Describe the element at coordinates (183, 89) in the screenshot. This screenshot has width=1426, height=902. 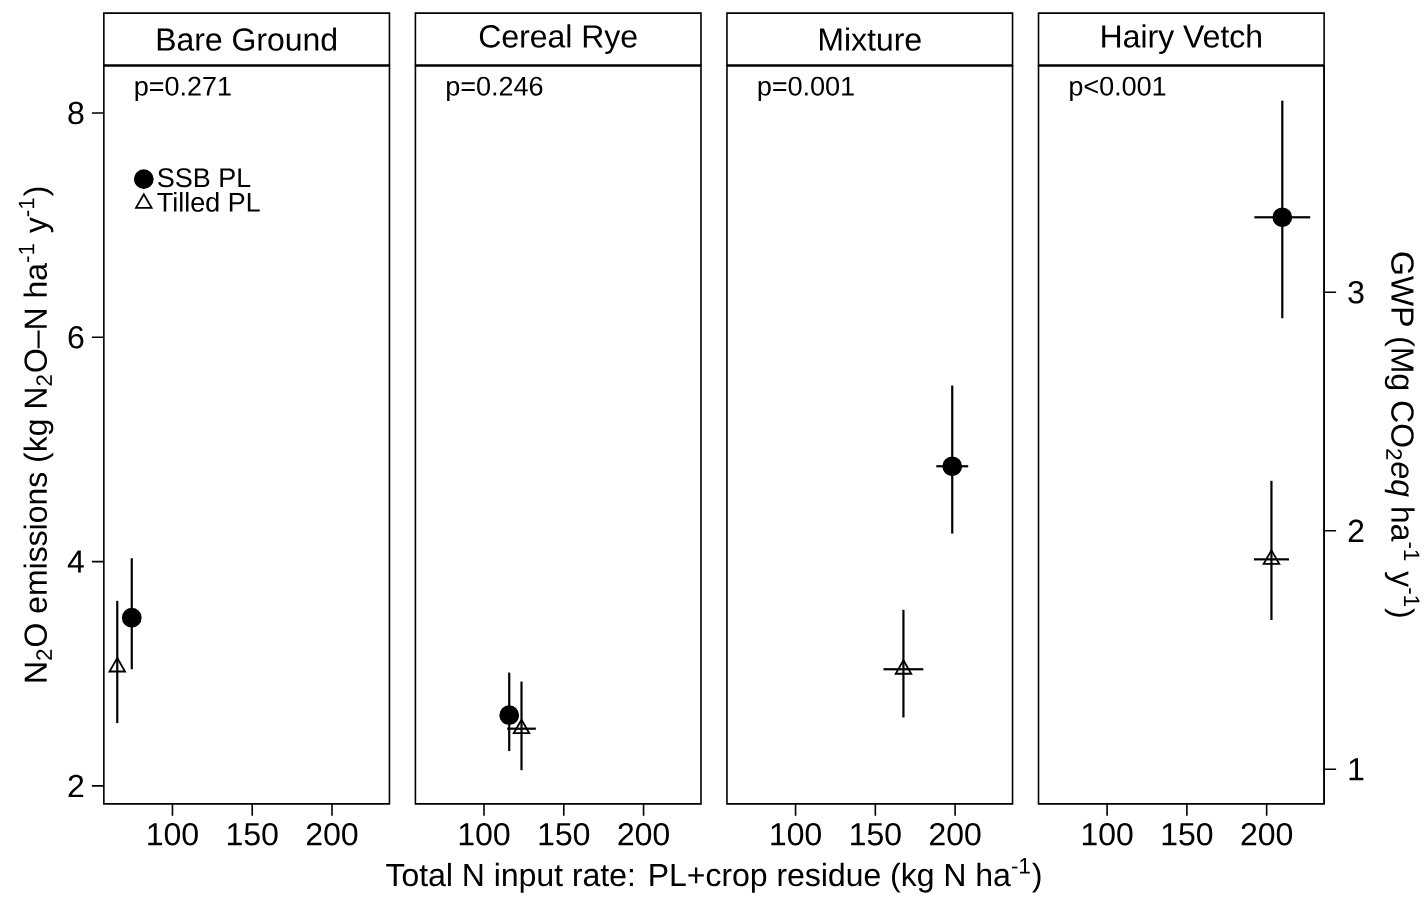
I see `annotation: p=0.271` at that location.